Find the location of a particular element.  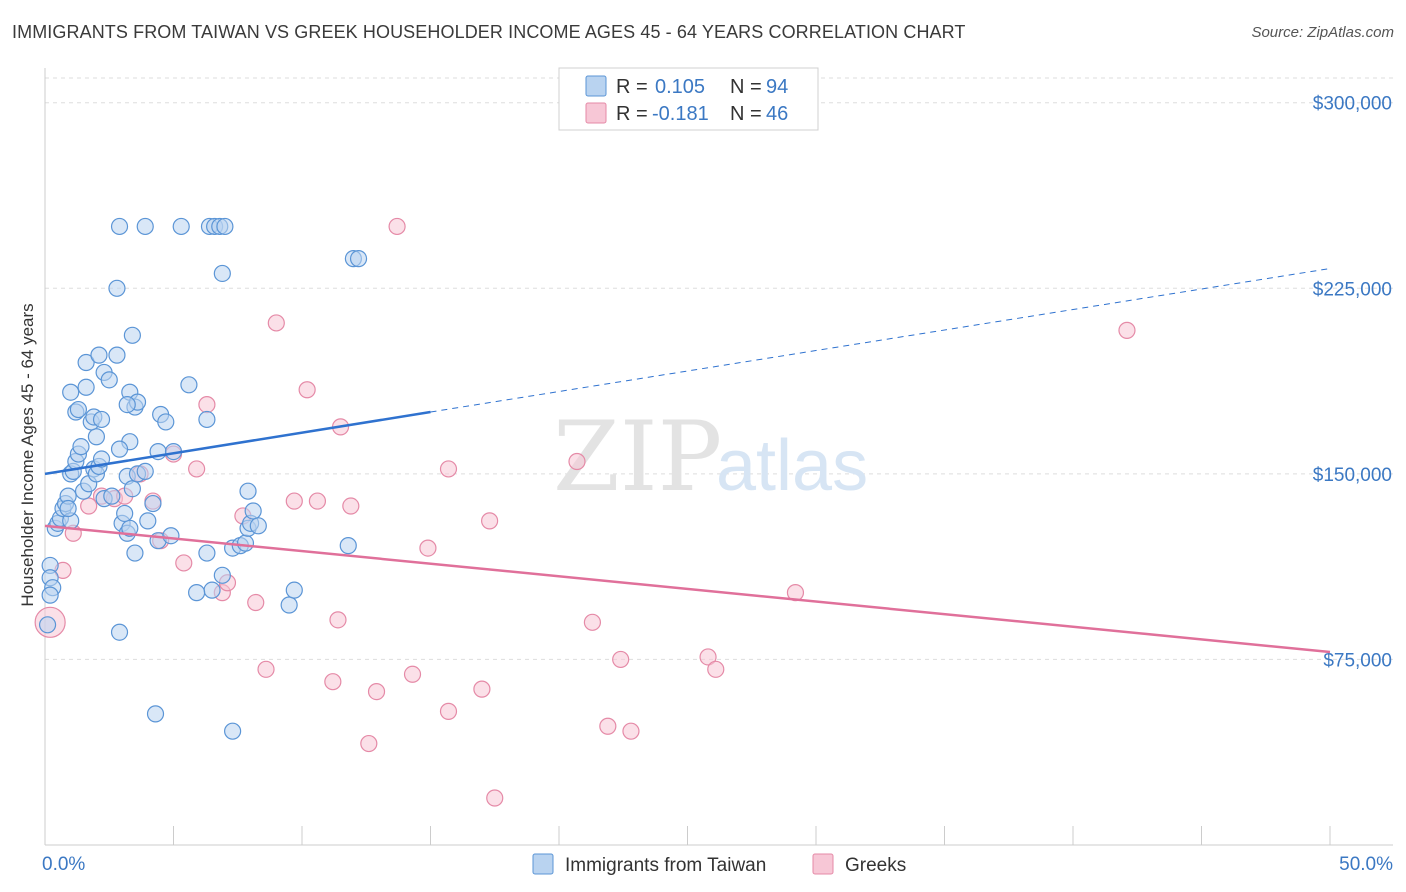

watermark-atlas: atlas is located at coordinates (792, 466).